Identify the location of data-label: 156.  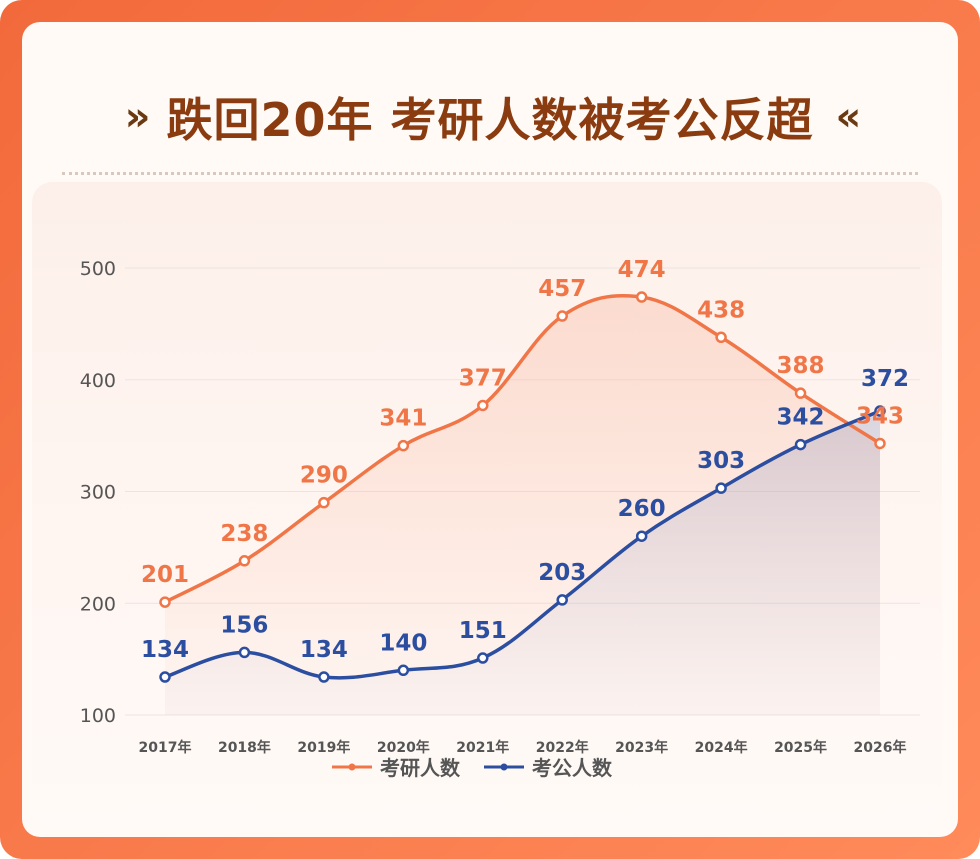
(244, 625).